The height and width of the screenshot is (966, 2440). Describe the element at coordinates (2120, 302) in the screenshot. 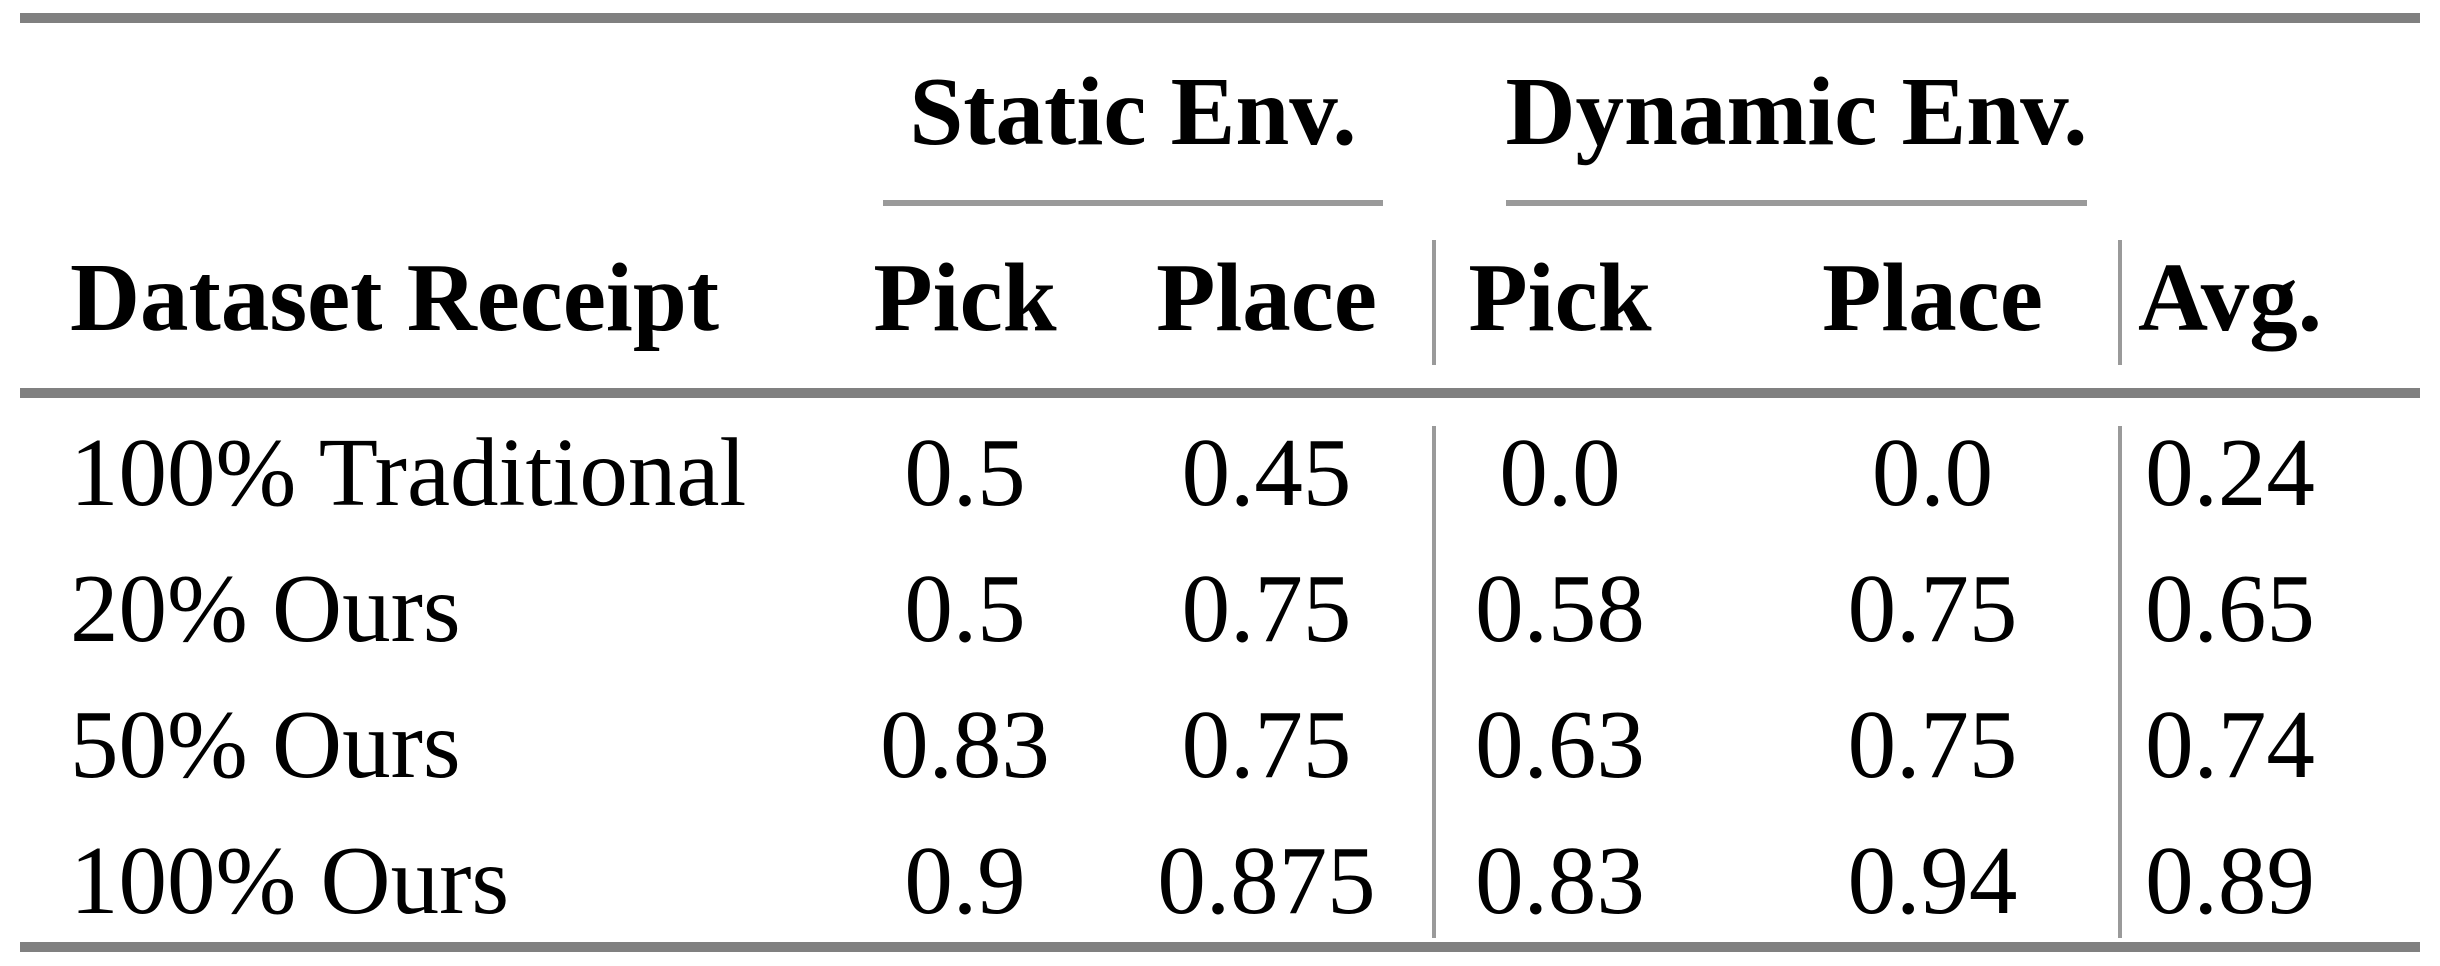

I see `column-divider-2-header` at that location.